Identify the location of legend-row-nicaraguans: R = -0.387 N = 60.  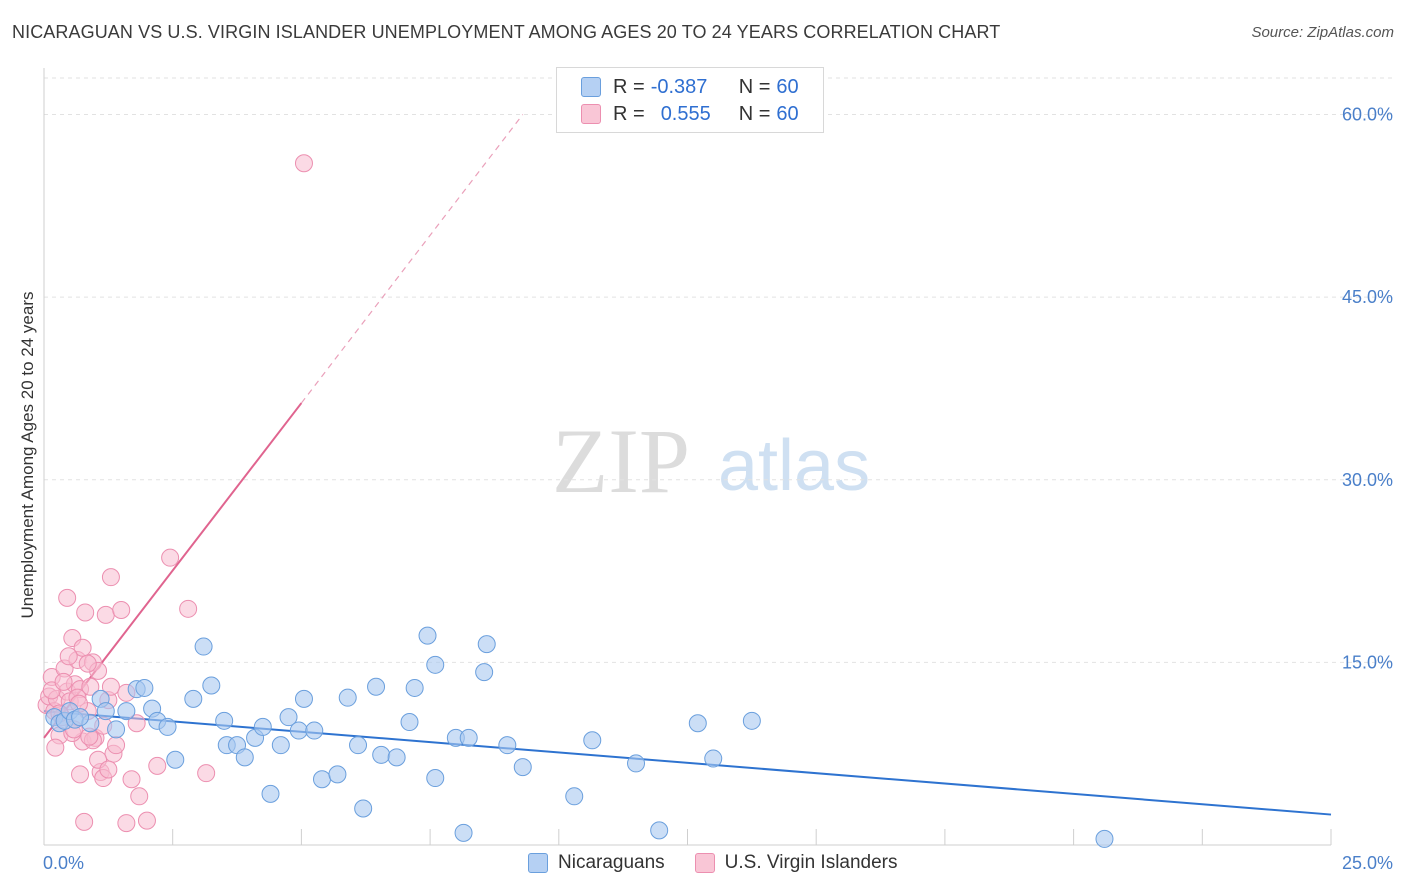
(690, 87).